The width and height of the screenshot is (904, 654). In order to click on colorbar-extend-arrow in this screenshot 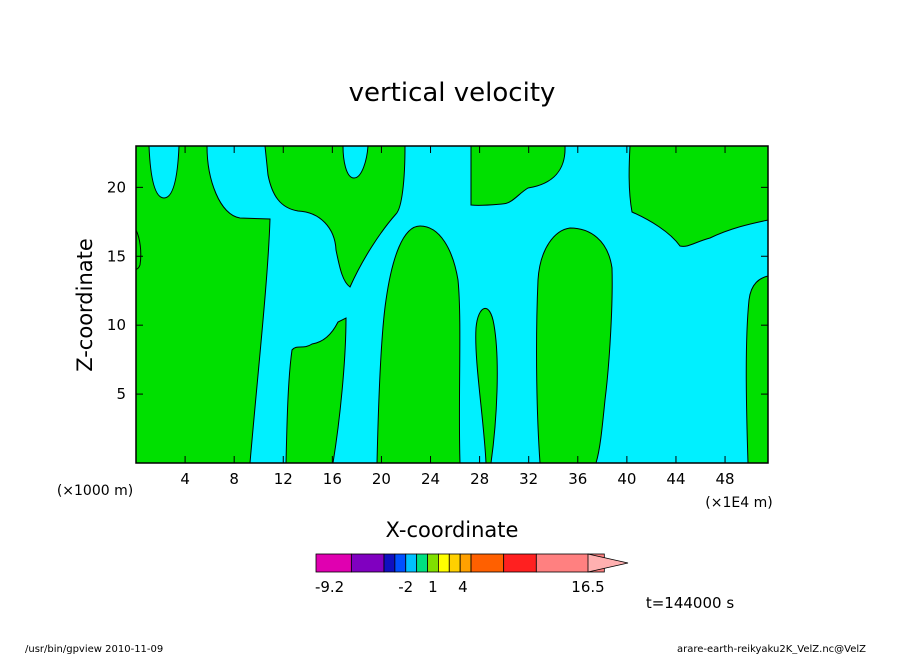, I will do `click(608, 563)`.